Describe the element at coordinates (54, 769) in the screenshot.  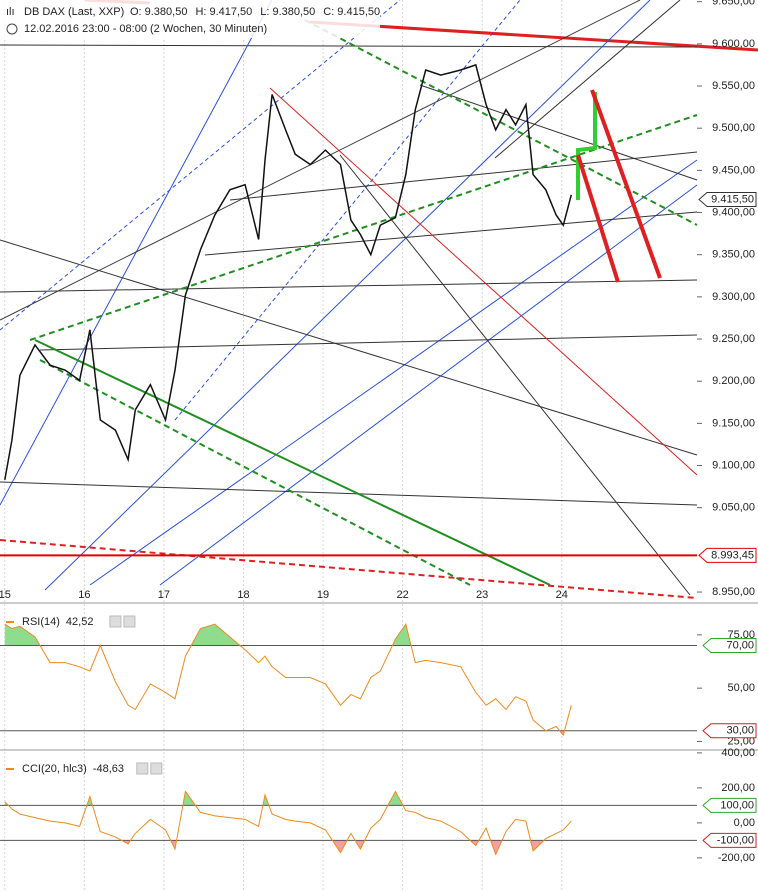
I see `indicator-title: CCI(20, hlc3)` at that location.